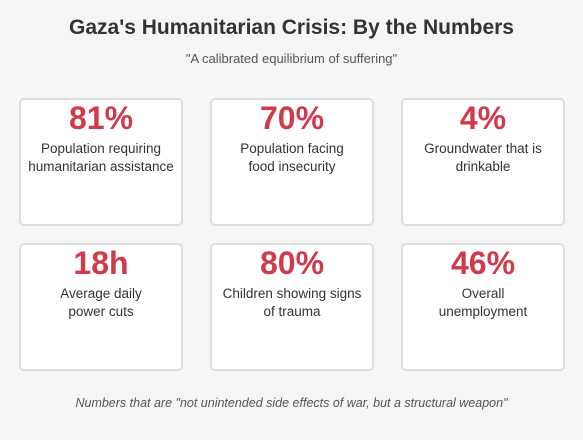 The height and width of the screenshot is (440, 583). I want to click on stat-value: 81%, so click(101, 118).